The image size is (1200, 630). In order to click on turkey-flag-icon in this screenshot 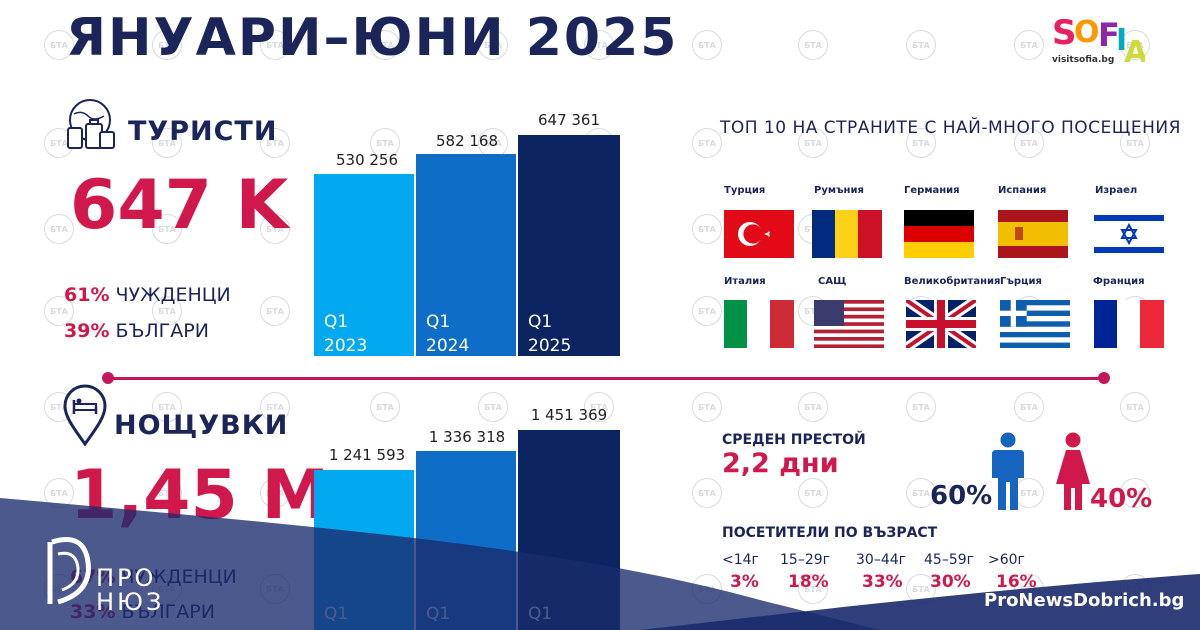, I will do `click(759, 234)`.